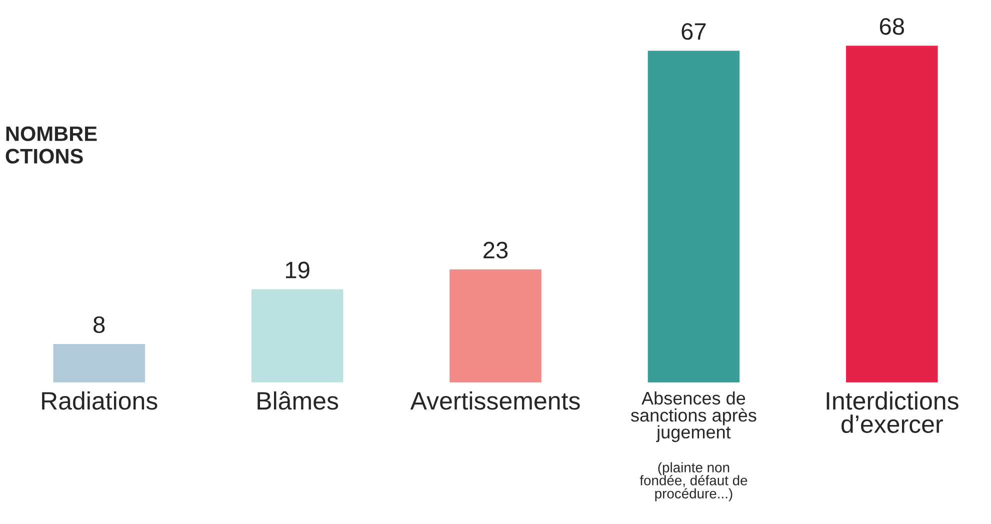 The width and height of the screenshot is (991, 524). What do you see at coordinates (495, 400) in the screenshot?
I see `x-tick-label: Avertissements` at bounding box center [495, 400].